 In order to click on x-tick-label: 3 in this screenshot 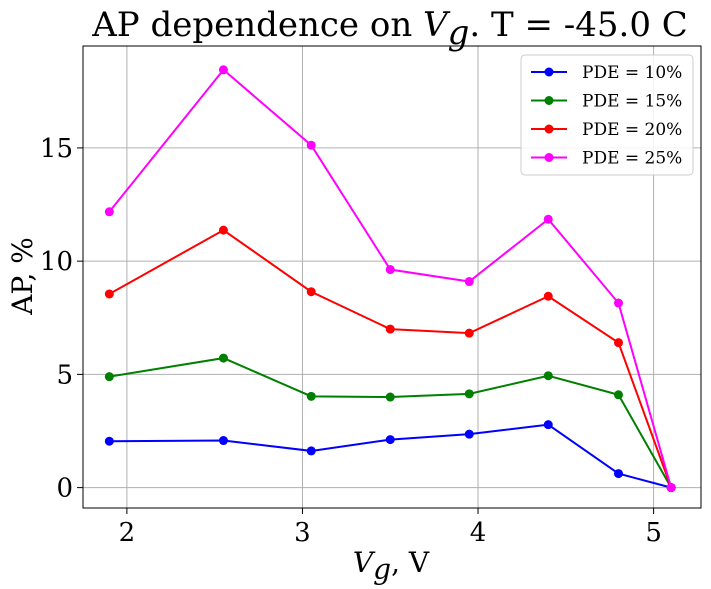, I will do `click(302, 533)`.